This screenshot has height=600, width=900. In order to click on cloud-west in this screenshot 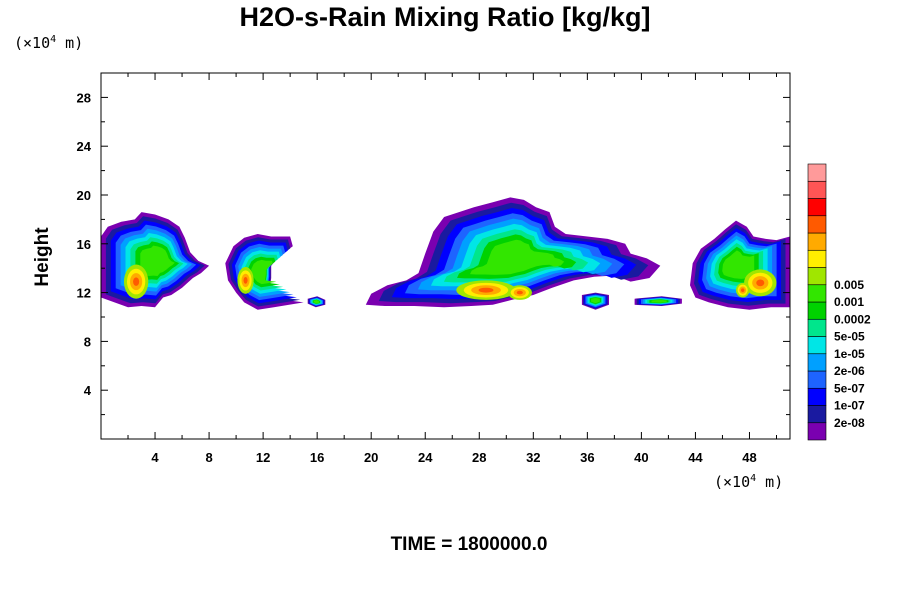, I will do `click(155, 260)`.